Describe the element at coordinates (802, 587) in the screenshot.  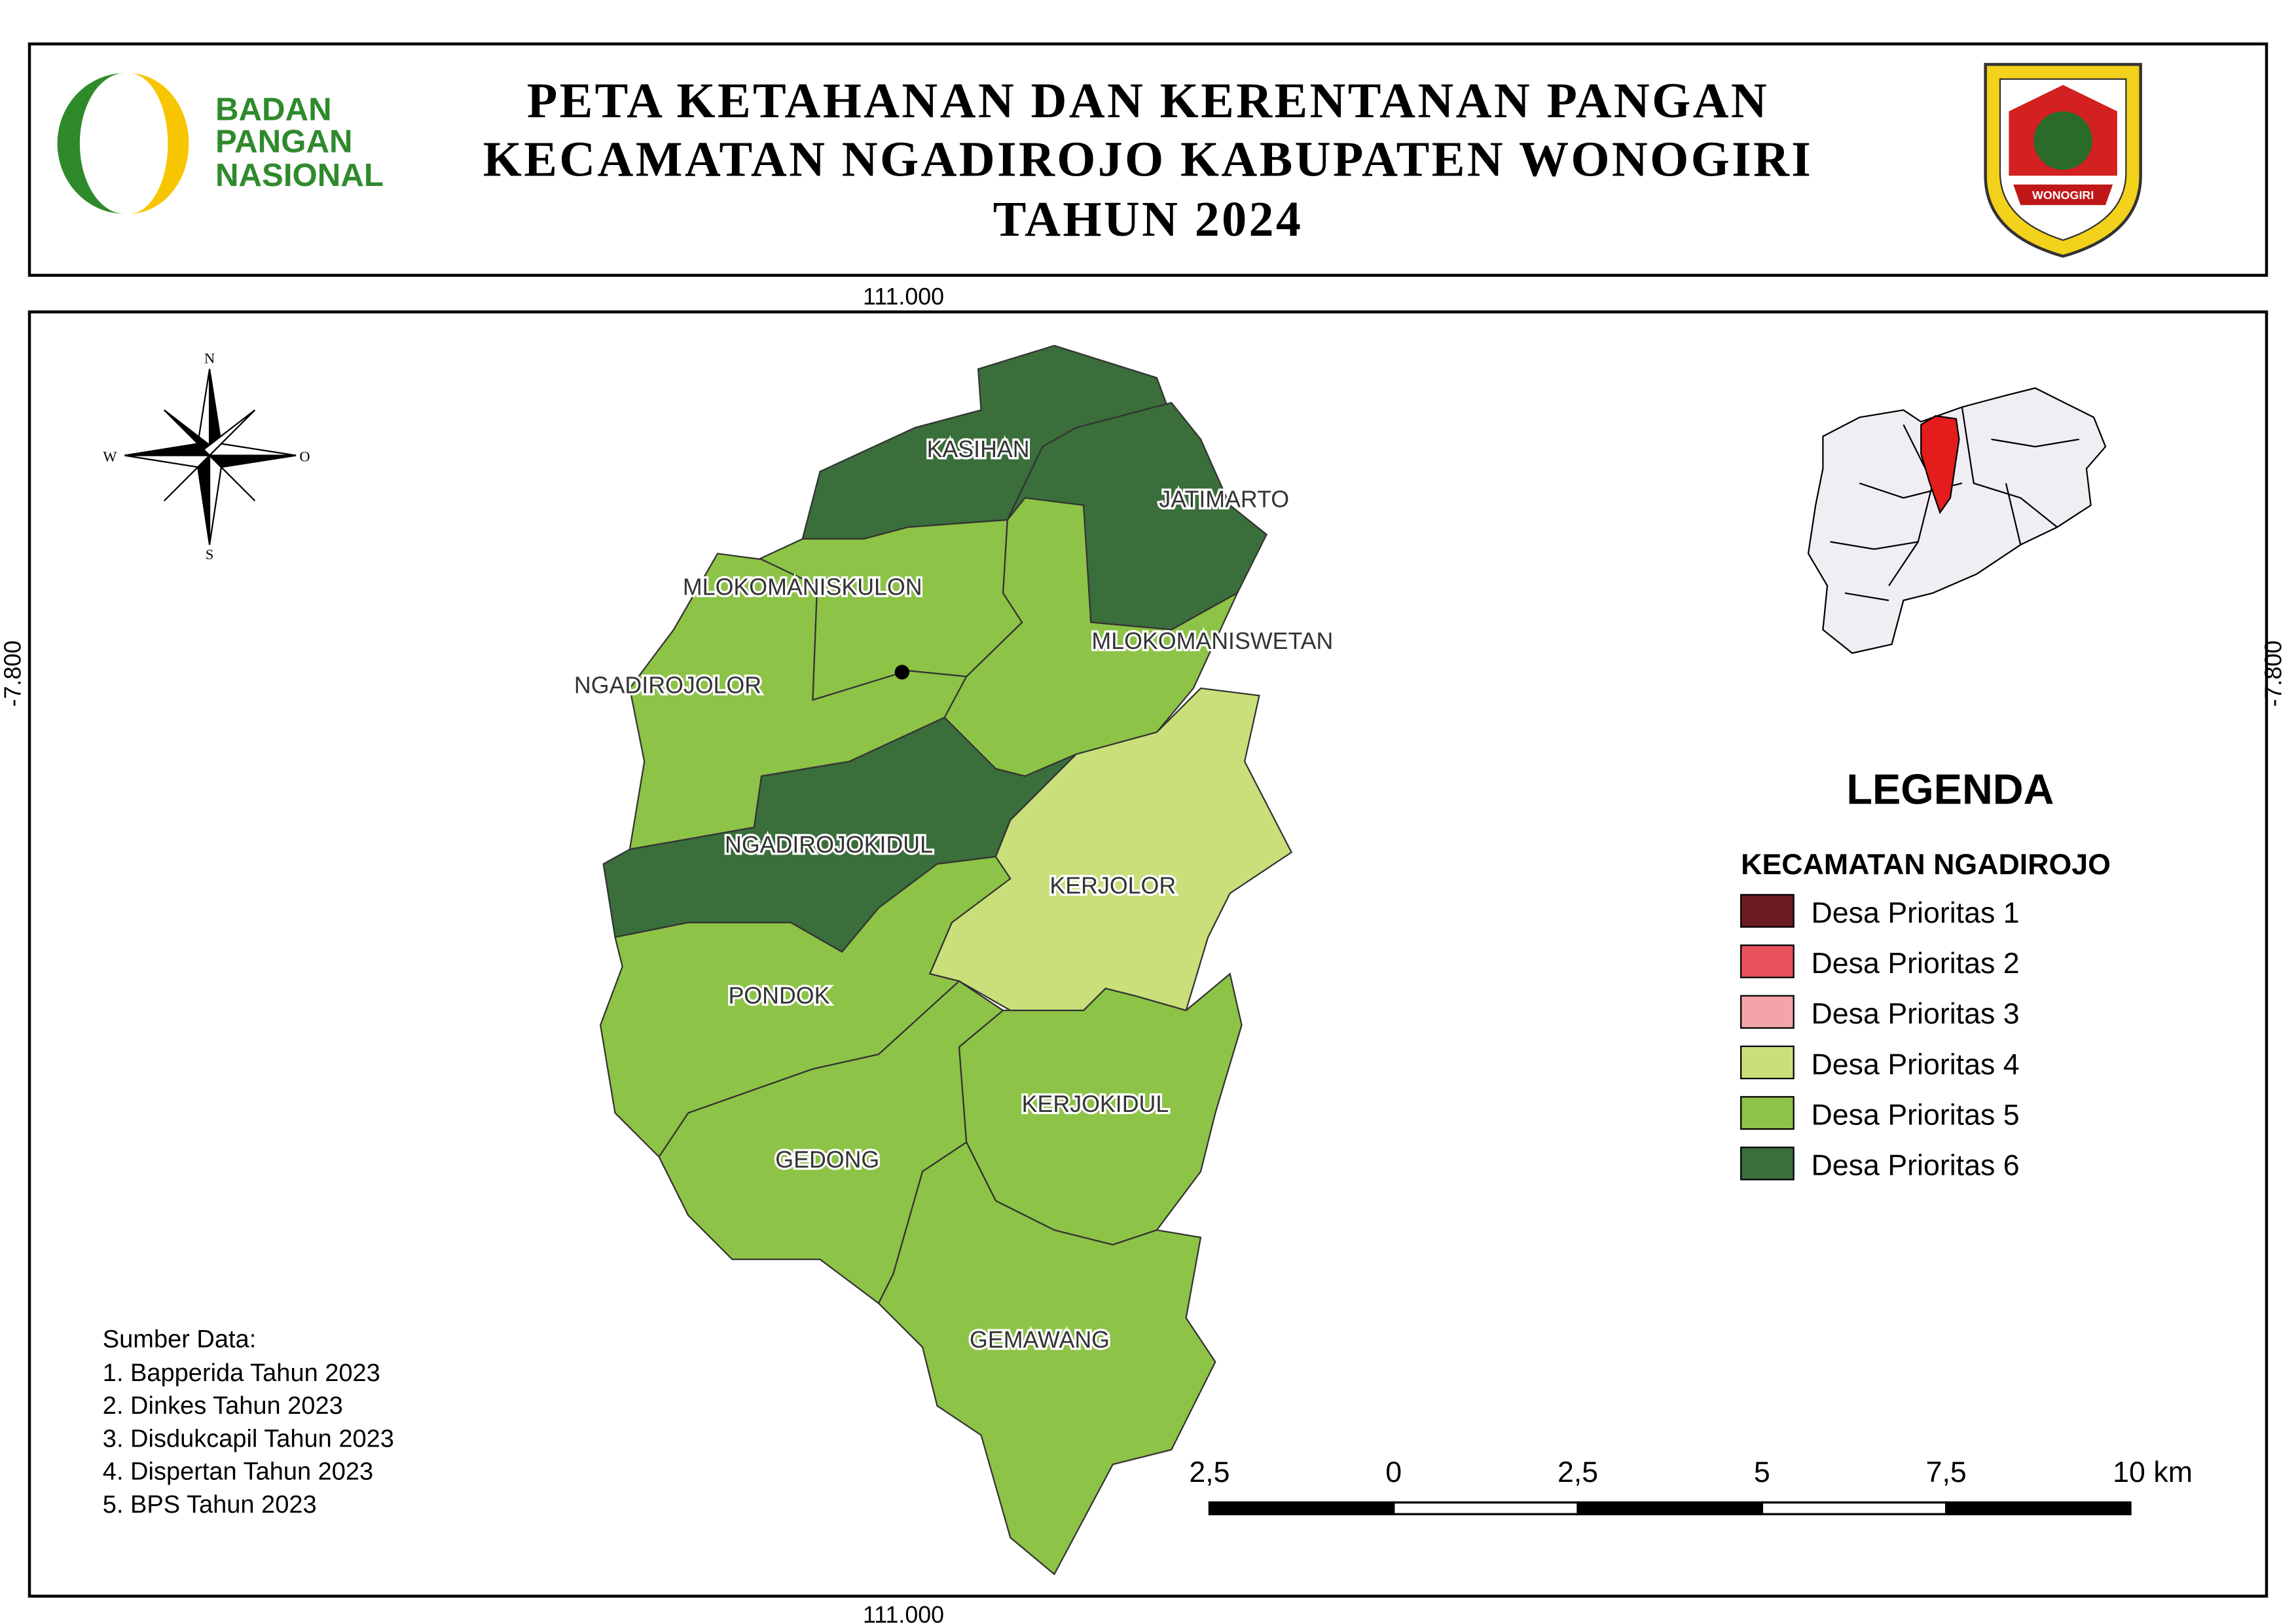
I see `village-label: MLOKOMANISKULON` at that location.